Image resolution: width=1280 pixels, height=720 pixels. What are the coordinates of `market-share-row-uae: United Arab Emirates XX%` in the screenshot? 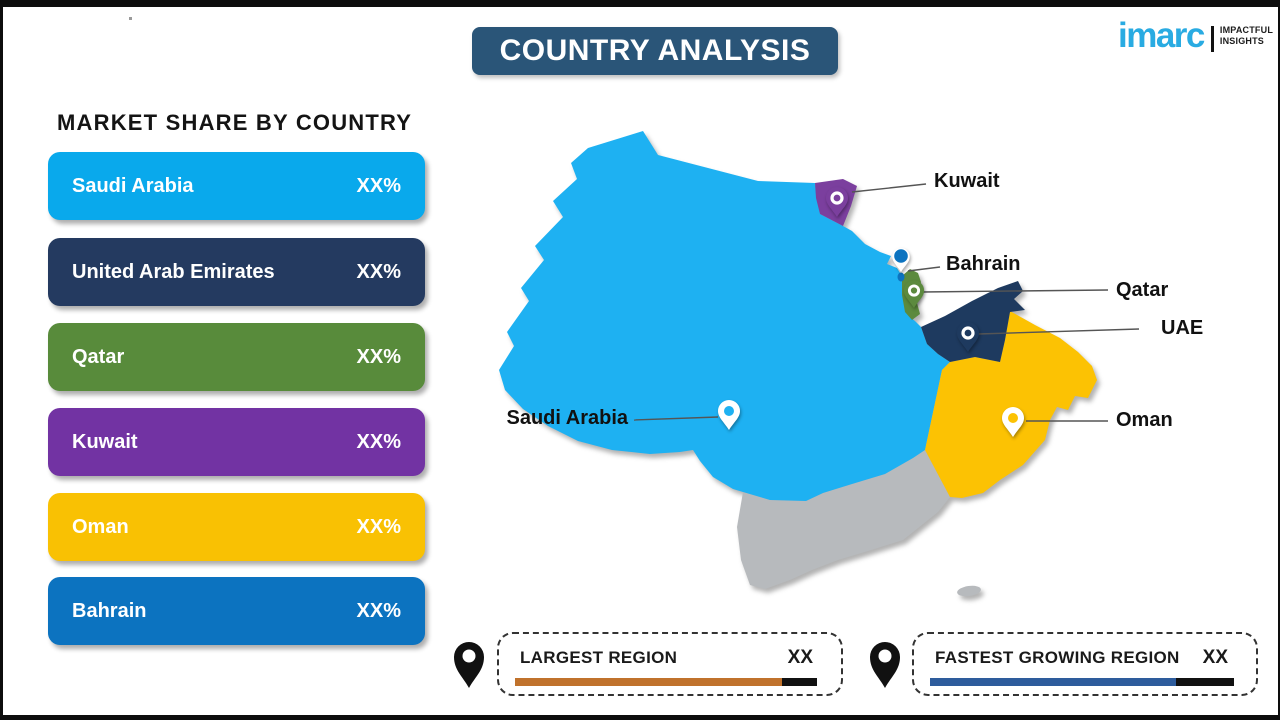 It's located at (236, 272).